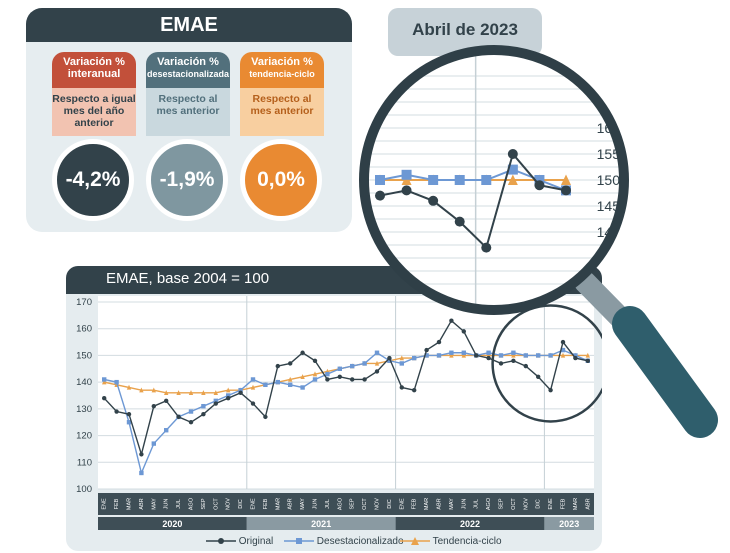 The width and height of the screenshot is (730, 553). Describe the element at coordinates (299, 541) in the screenshot. I see `legend-desestacionalizado-swatch` at that location.